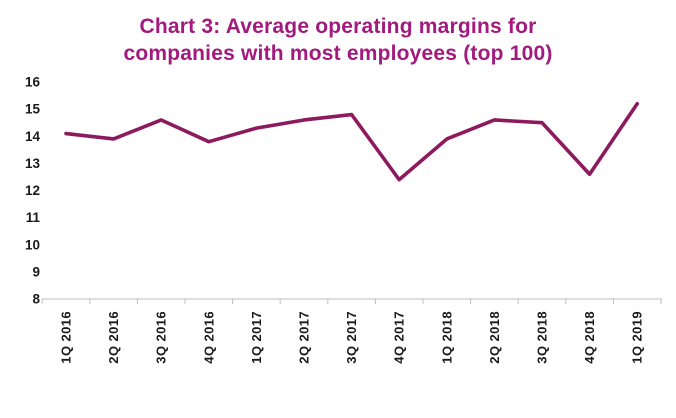  What do you see at coordinates (33, 108) in the screenshot?
I see `y-axis-label: 15` at bounding box center [33, 108].